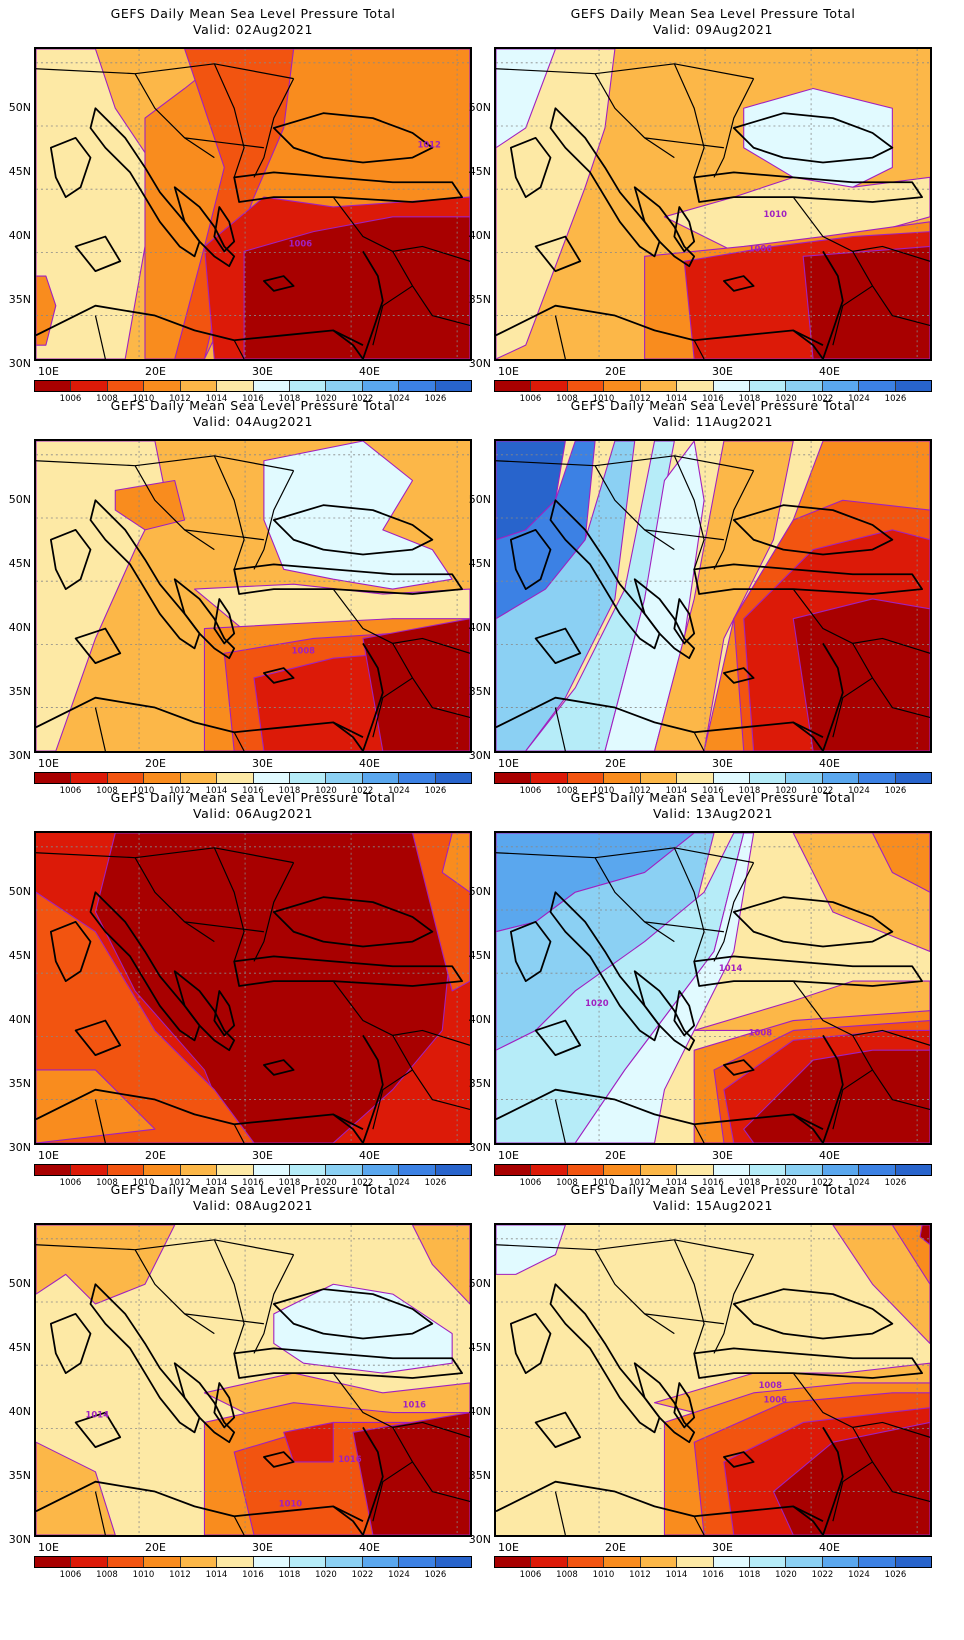  What do you see at coordinates (776, 1400) in the screenshot?
I see `contour-label: 1006` at bounding box center [776, 1400].